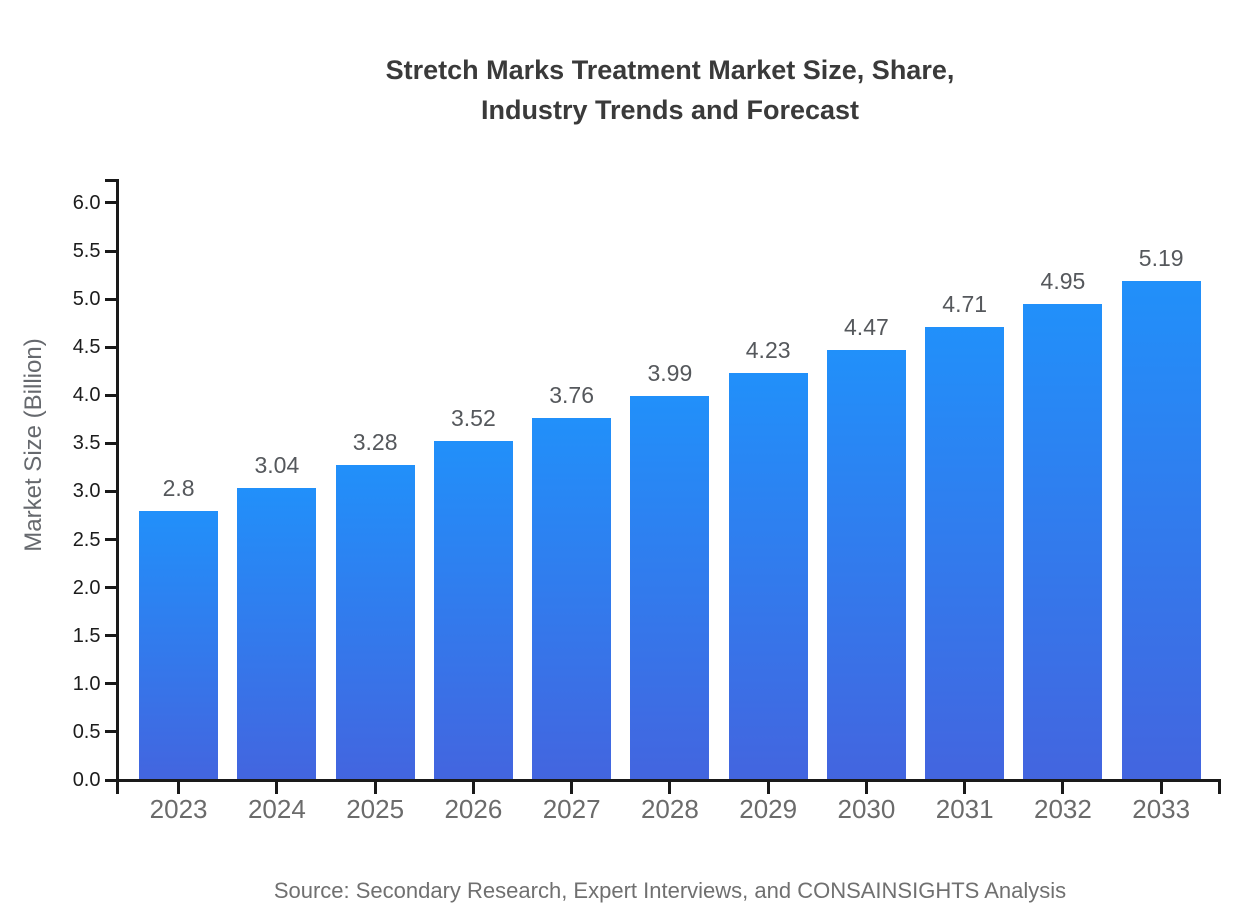 The height and width of the screenshot is (920, 1260). What do you see at coordinates (86, 299) in the screenshot?
I see `y-tick-label: 5.0` at bounding box center [86, 299].